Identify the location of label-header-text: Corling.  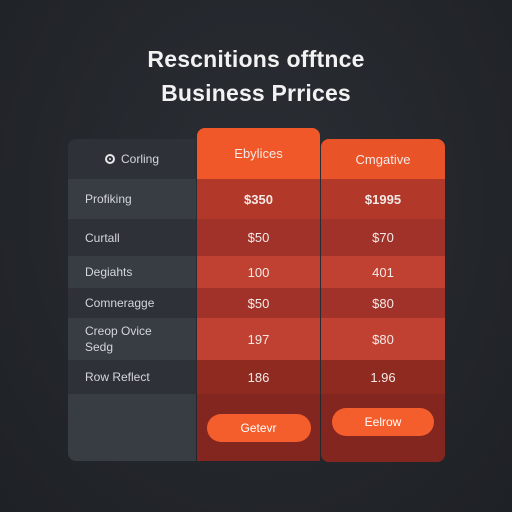
(139, 159).